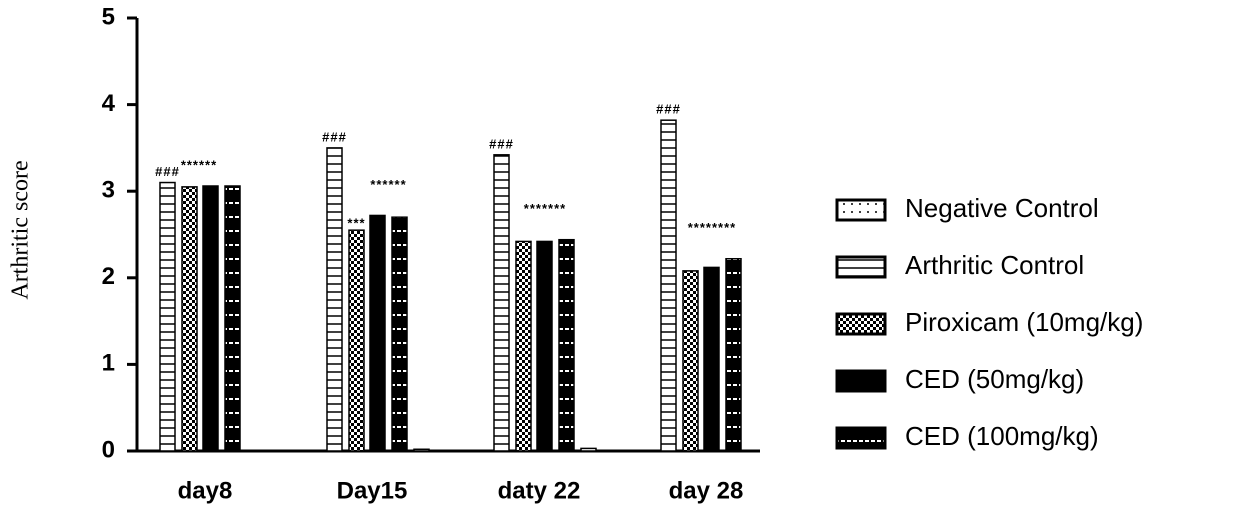  What do you see at coordinates (205, 490) in the screenshot?
I see `x-tick-label: day8` at bounding box center [205, 490].